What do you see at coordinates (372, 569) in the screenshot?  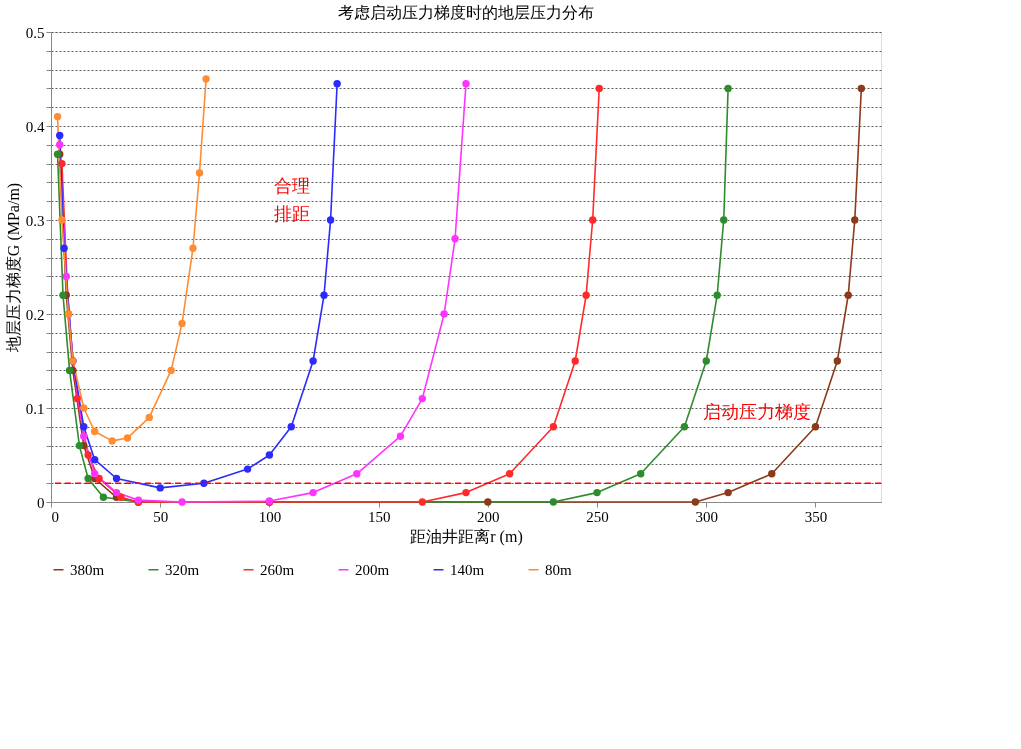 I see `legend-label: 200m` at bounding box center [372, 569].